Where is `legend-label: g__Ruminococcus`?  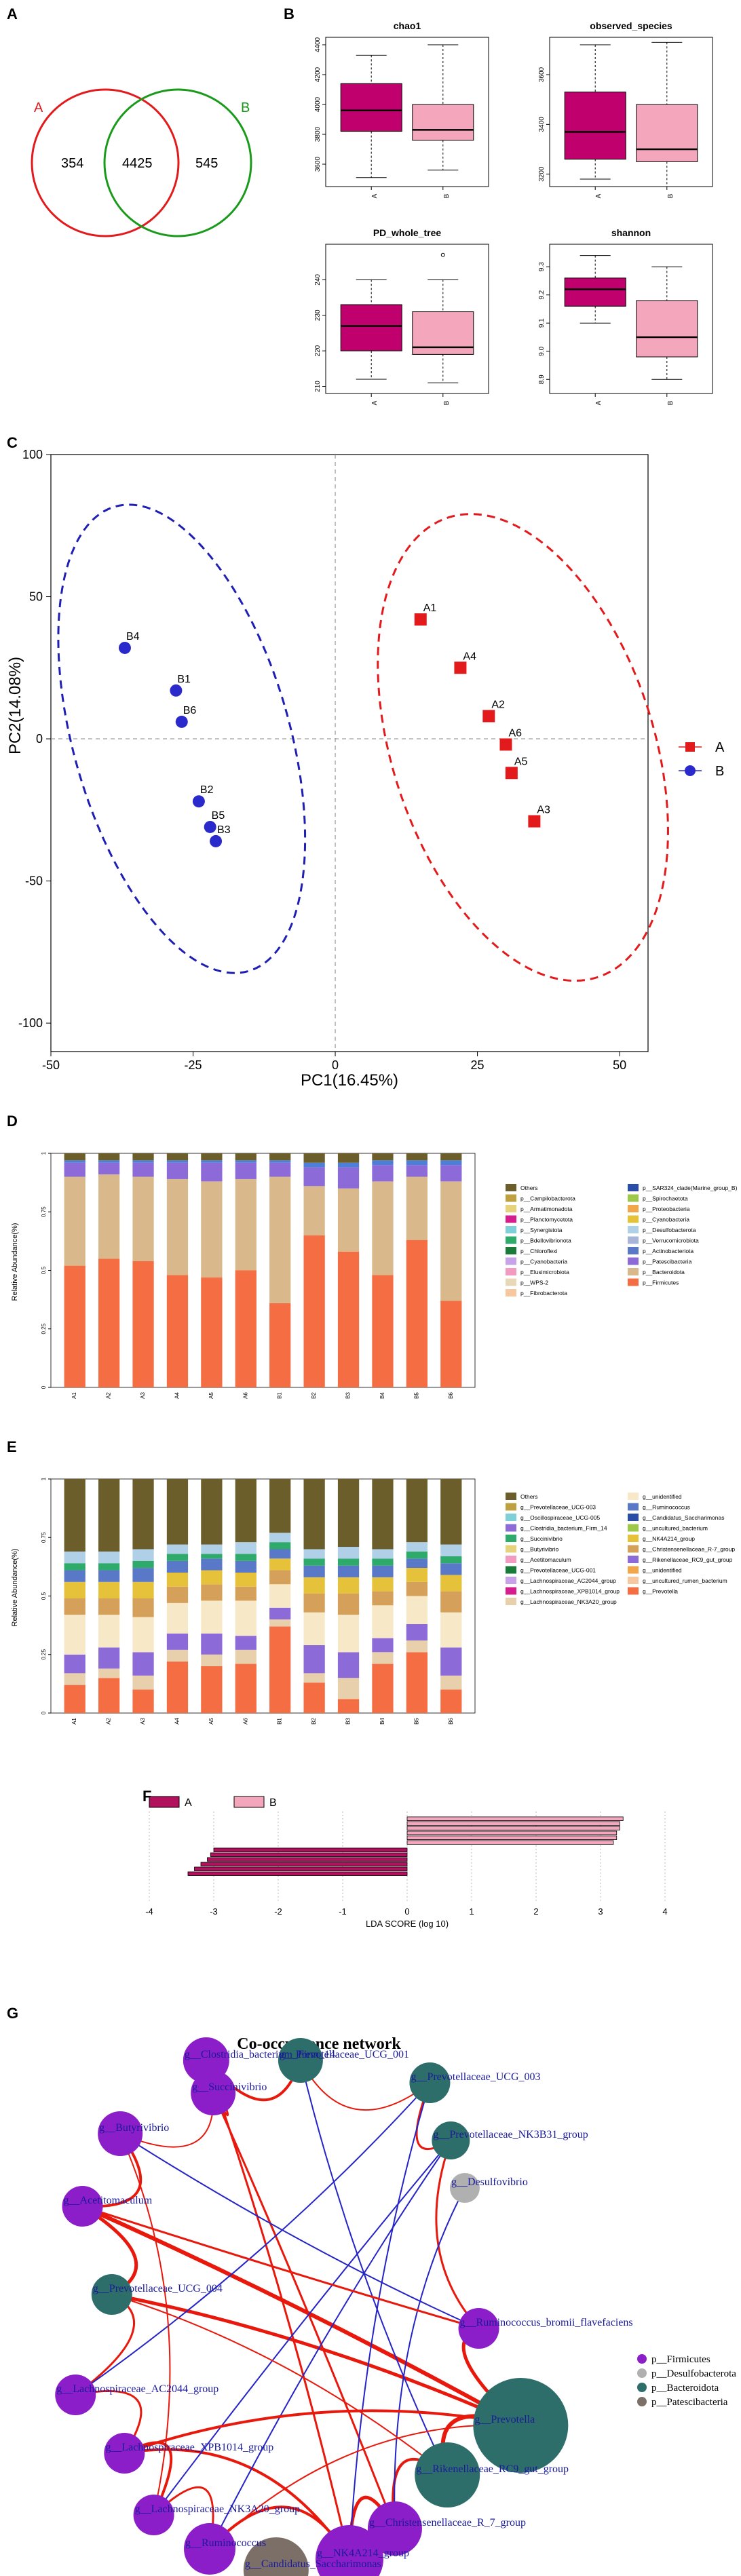
legend-label: g__Ruminococcus is located at coordinates (666, 1507).